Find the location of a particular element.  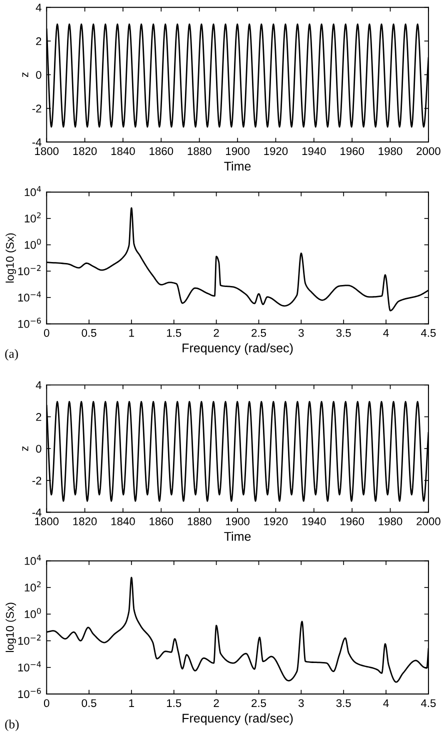

text: (a) is located at coordinates (11, 354).